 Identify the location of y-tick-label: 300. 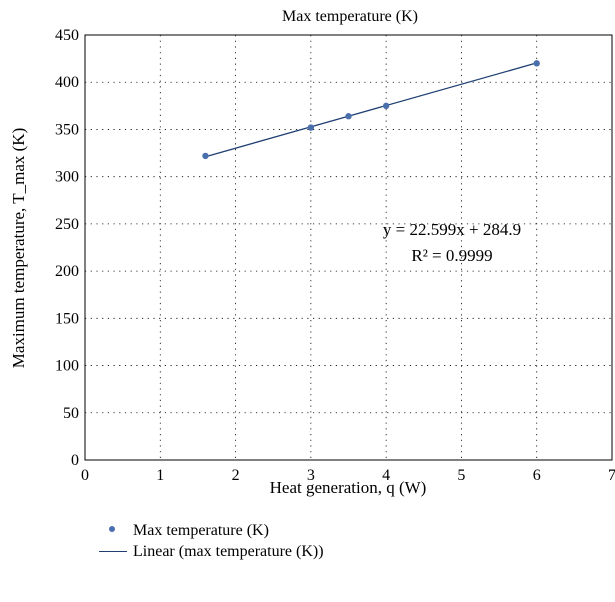
(67, 177).